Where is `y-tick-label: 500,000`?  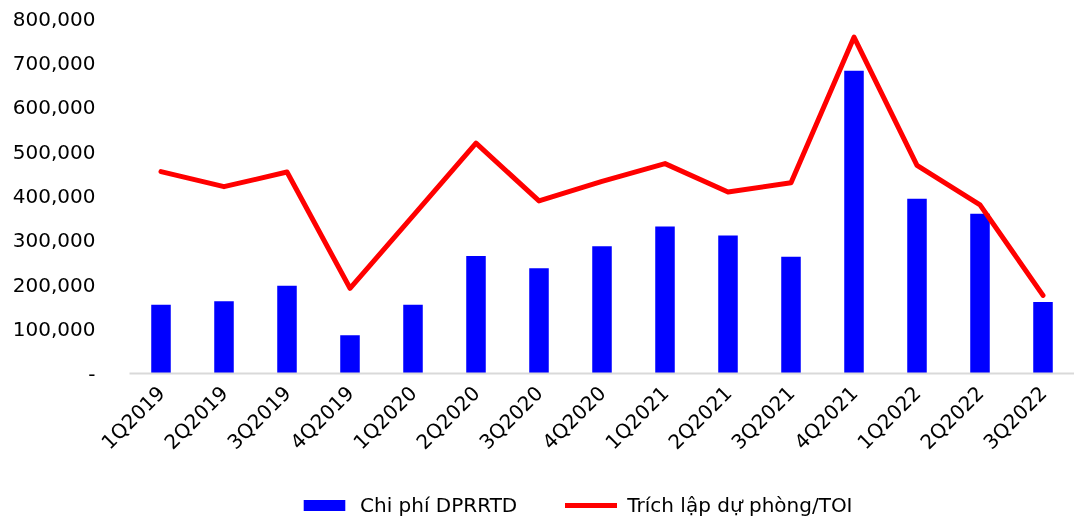
y-tick-label: 500,000 is located at coordinates (54, 151).